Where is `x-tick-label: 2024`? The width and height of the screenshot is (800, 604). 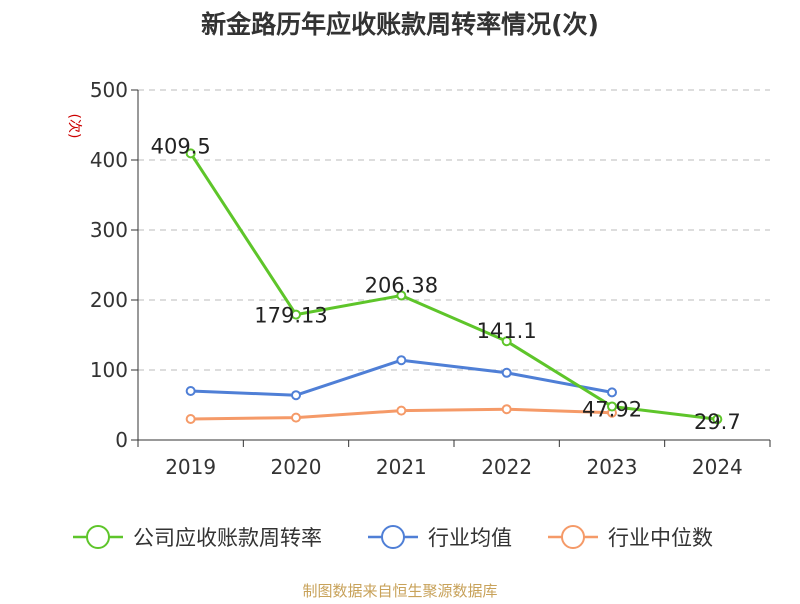 x-tick-label: 2024 is located at coordinates (717, 467).